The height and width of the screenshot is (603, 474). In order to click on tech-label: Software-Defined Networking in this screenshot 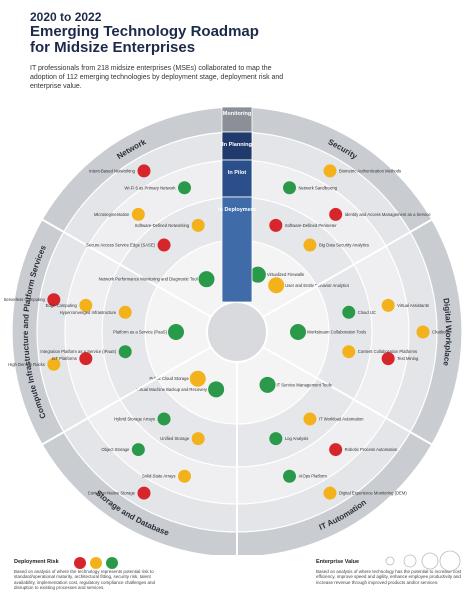, I will do `click(162, 225)`.